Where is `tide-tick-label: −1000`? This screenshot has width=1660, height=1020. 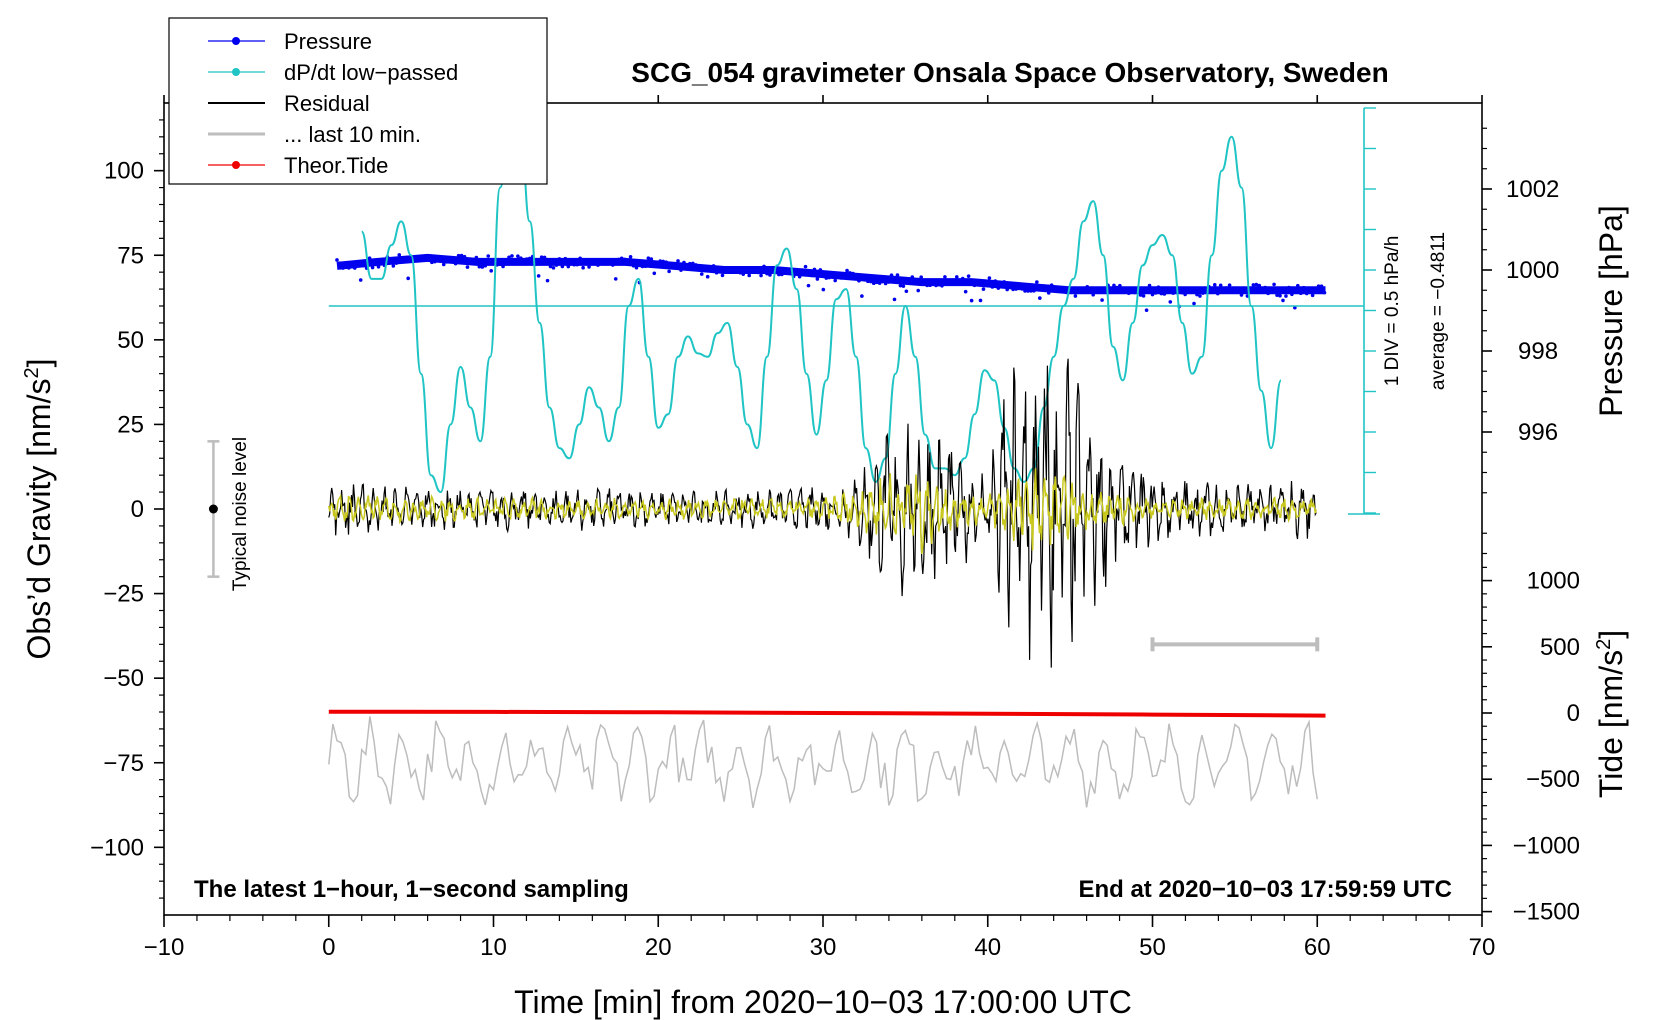 tide-tick-label: −1000 is located at coordinates (1546, 845).